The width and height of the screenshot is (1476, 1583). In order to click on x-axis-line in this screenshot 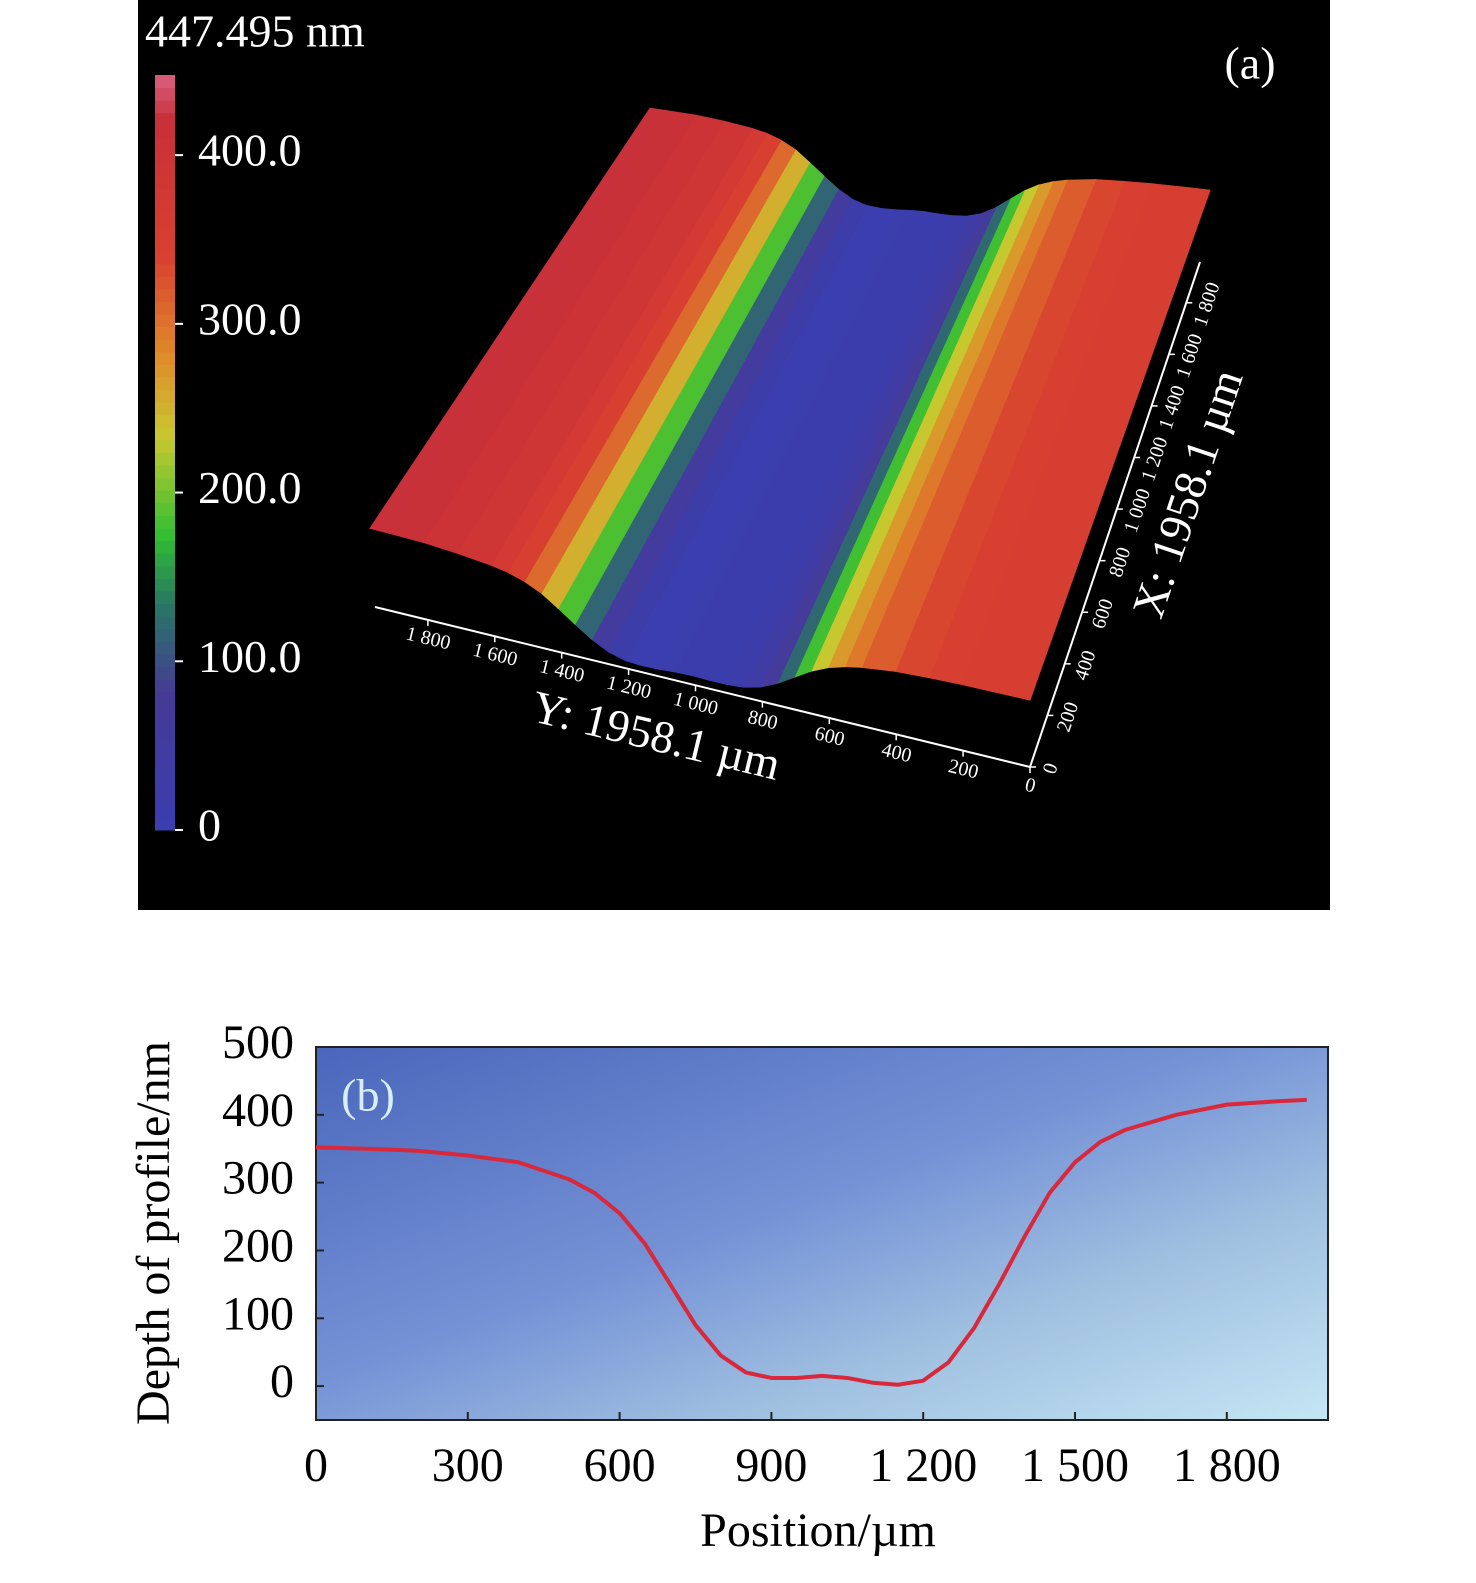, I will do `click(1115, 514)`.